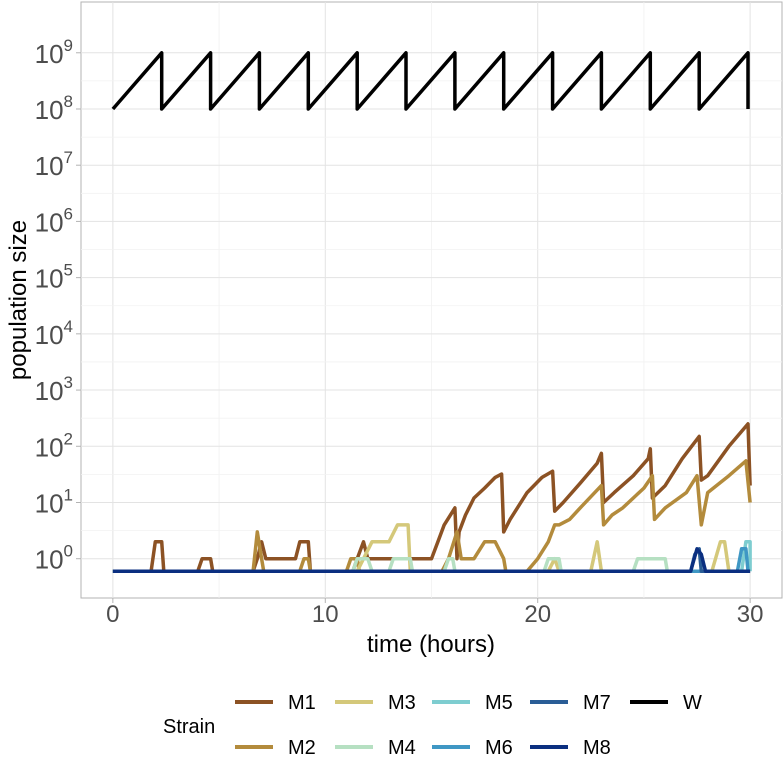 This screenshot has width=784, height=777. Describe the element at coordinates (430, 81) in the screenshot. I see `series-line-w` at that location.